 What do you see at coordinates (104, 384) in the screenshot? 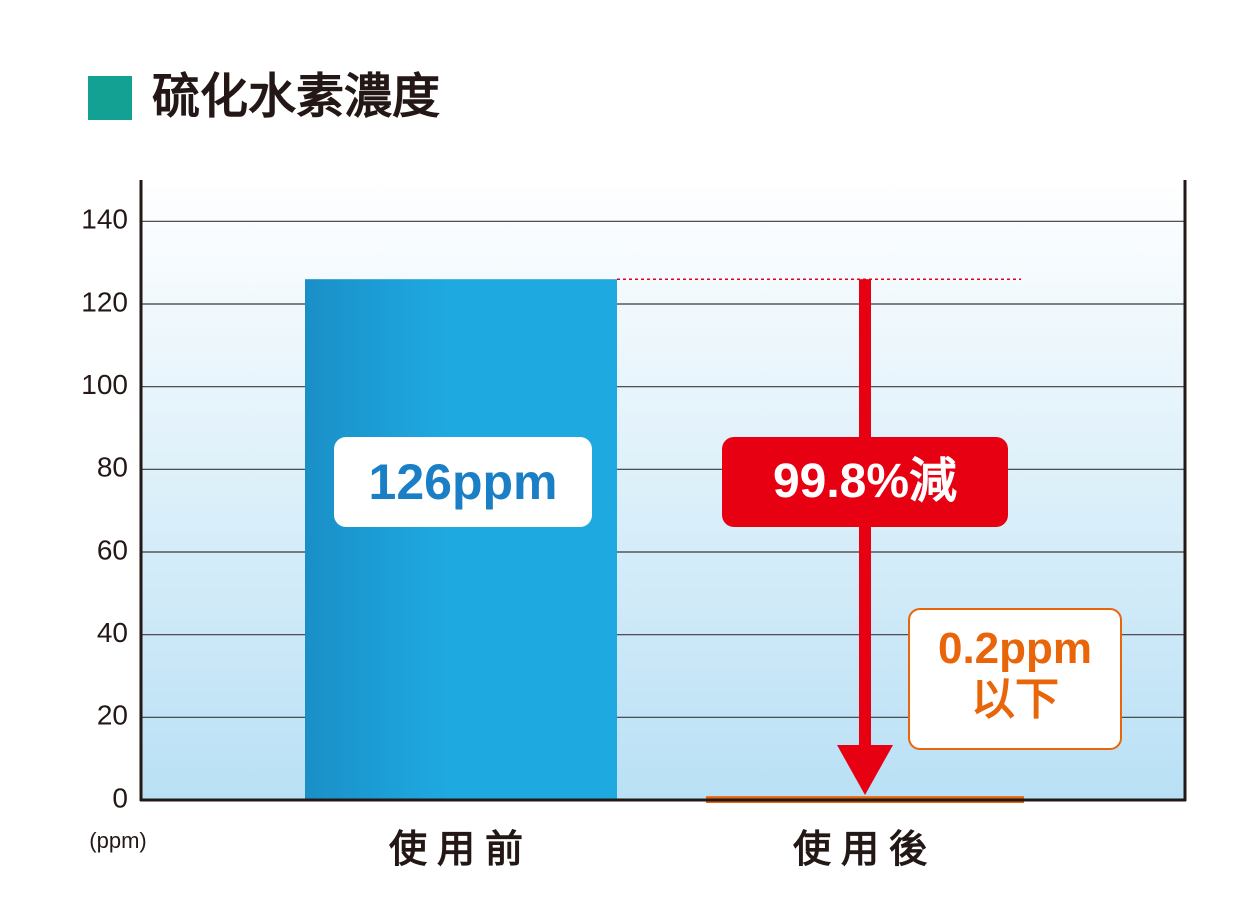
I see `y-tick-label: 100` at bounding box center [104, 384].